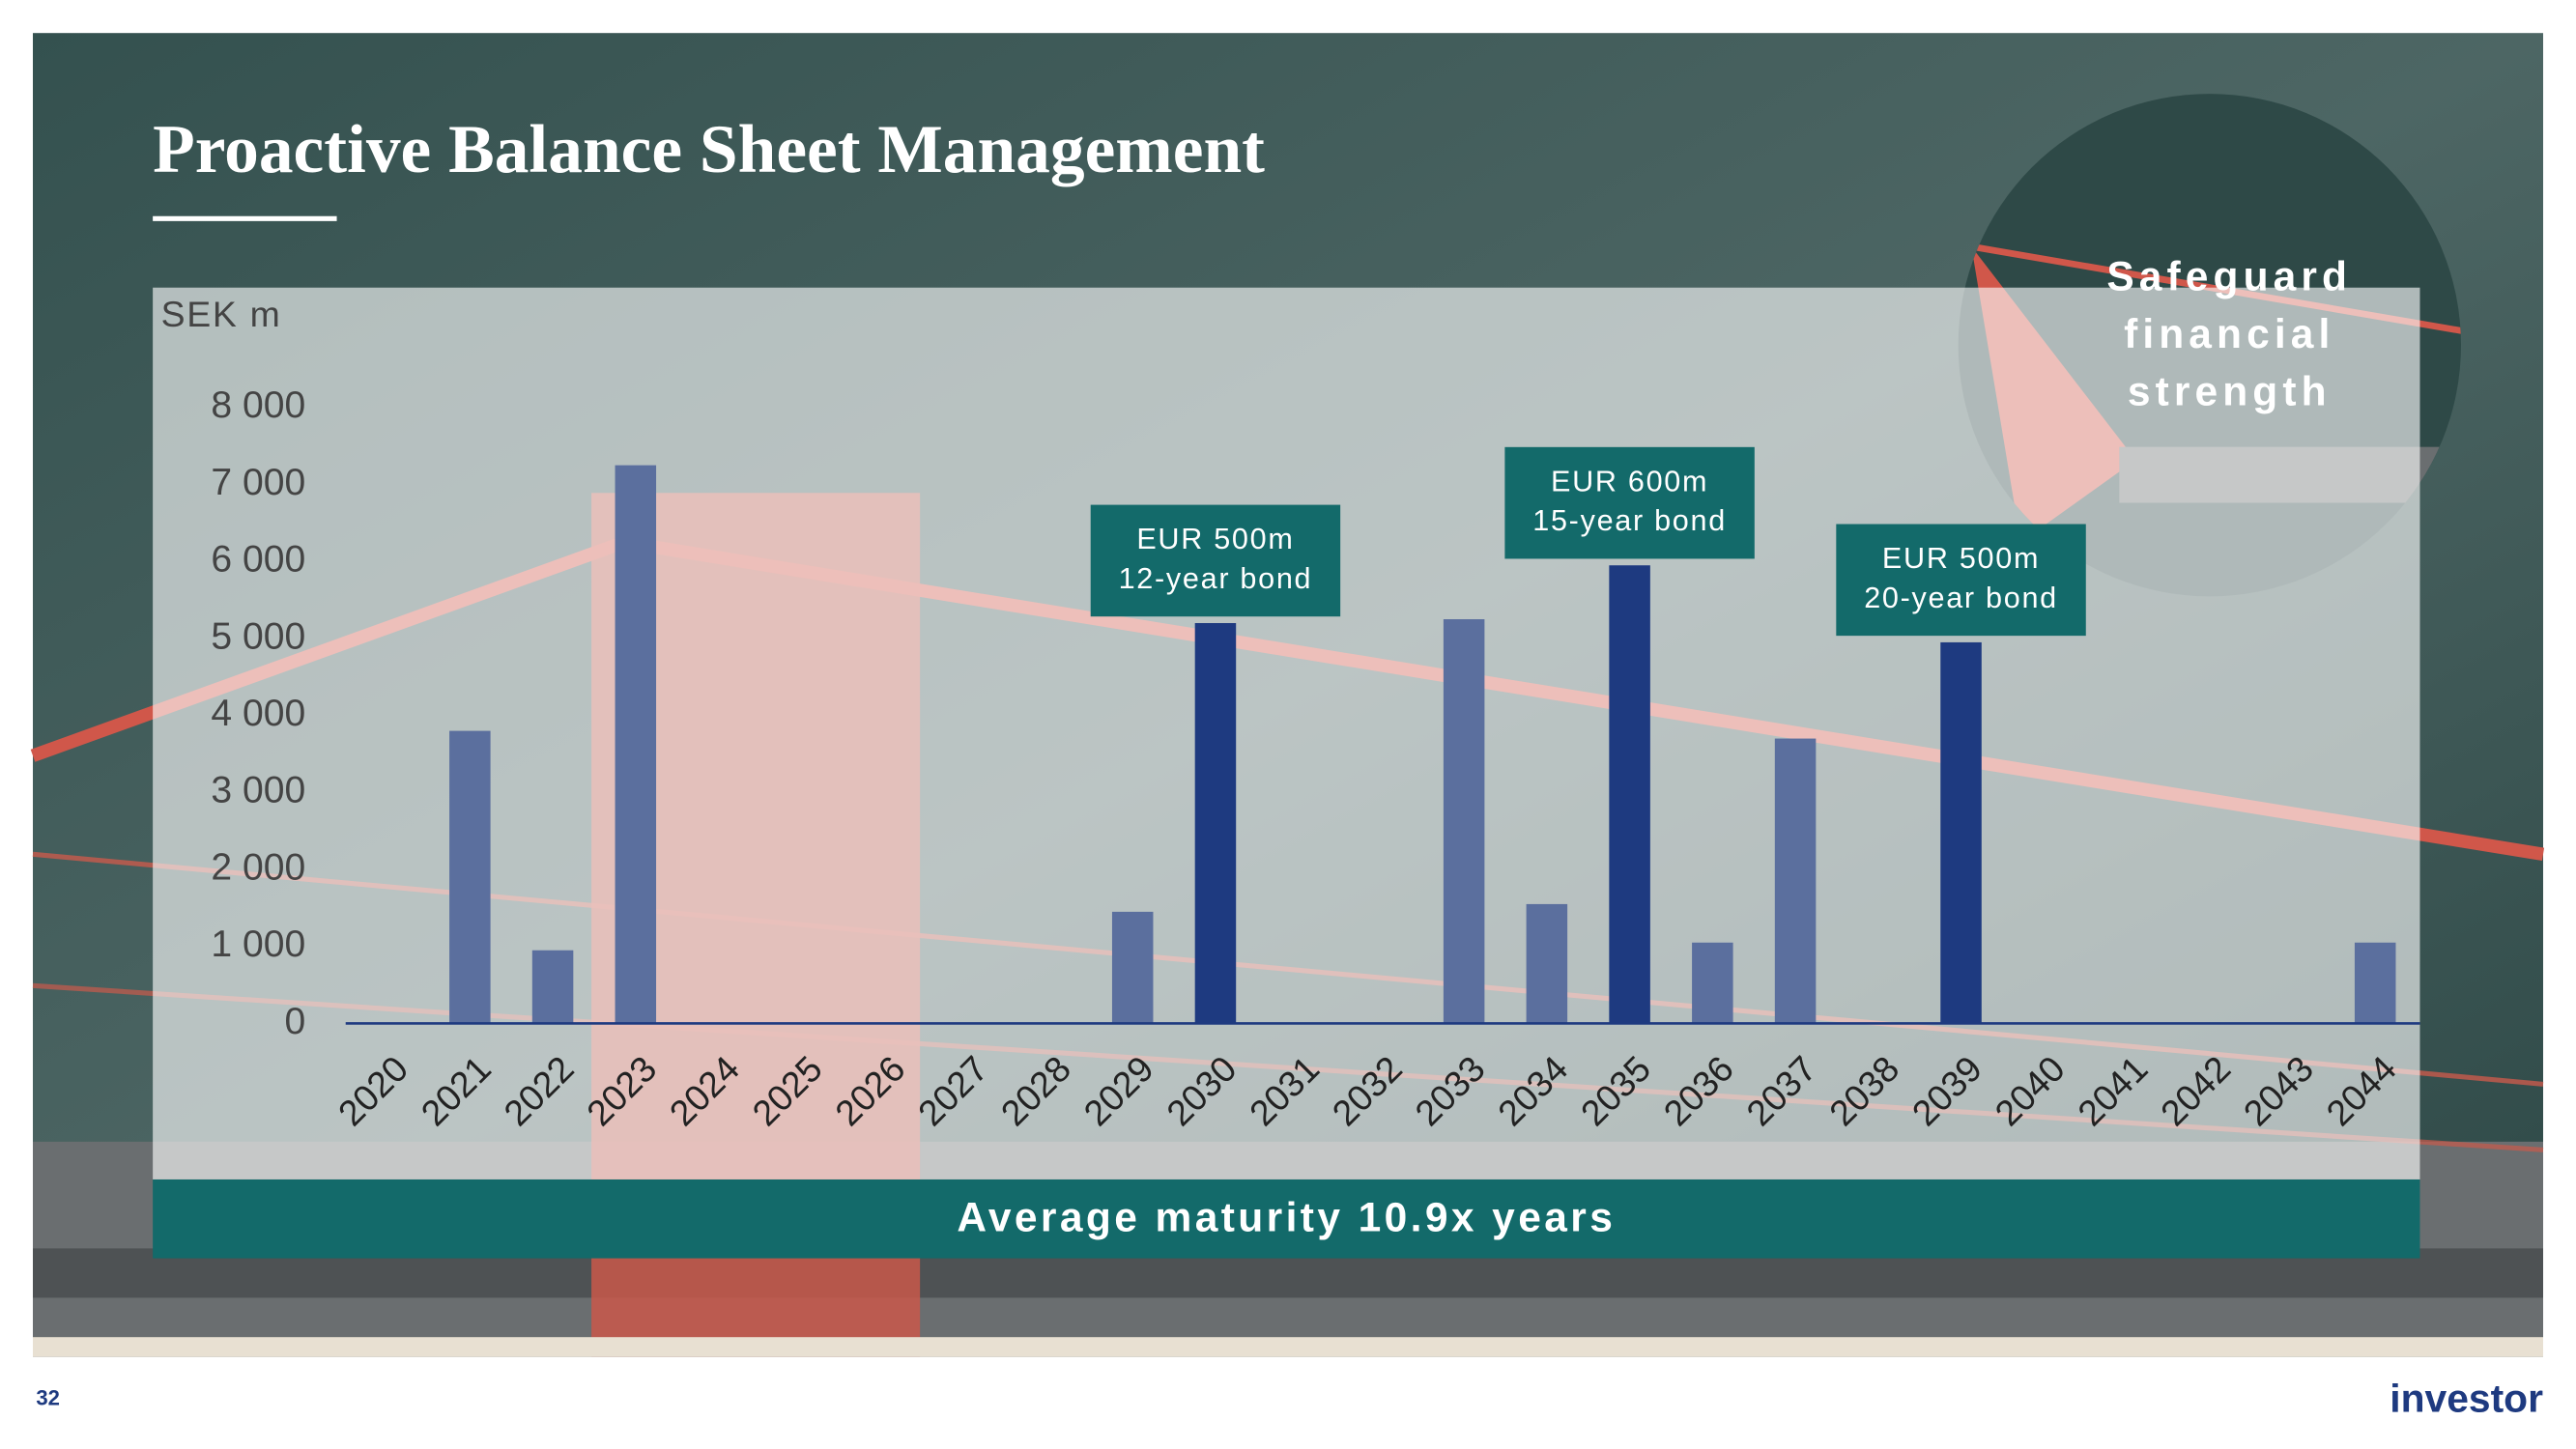 This screenshot has height=1449, width=2576. What do you see at coordinates (258, 944) in the screenshot?
I see `y-tick-label: 1 000` at bounding box center [258, 944].